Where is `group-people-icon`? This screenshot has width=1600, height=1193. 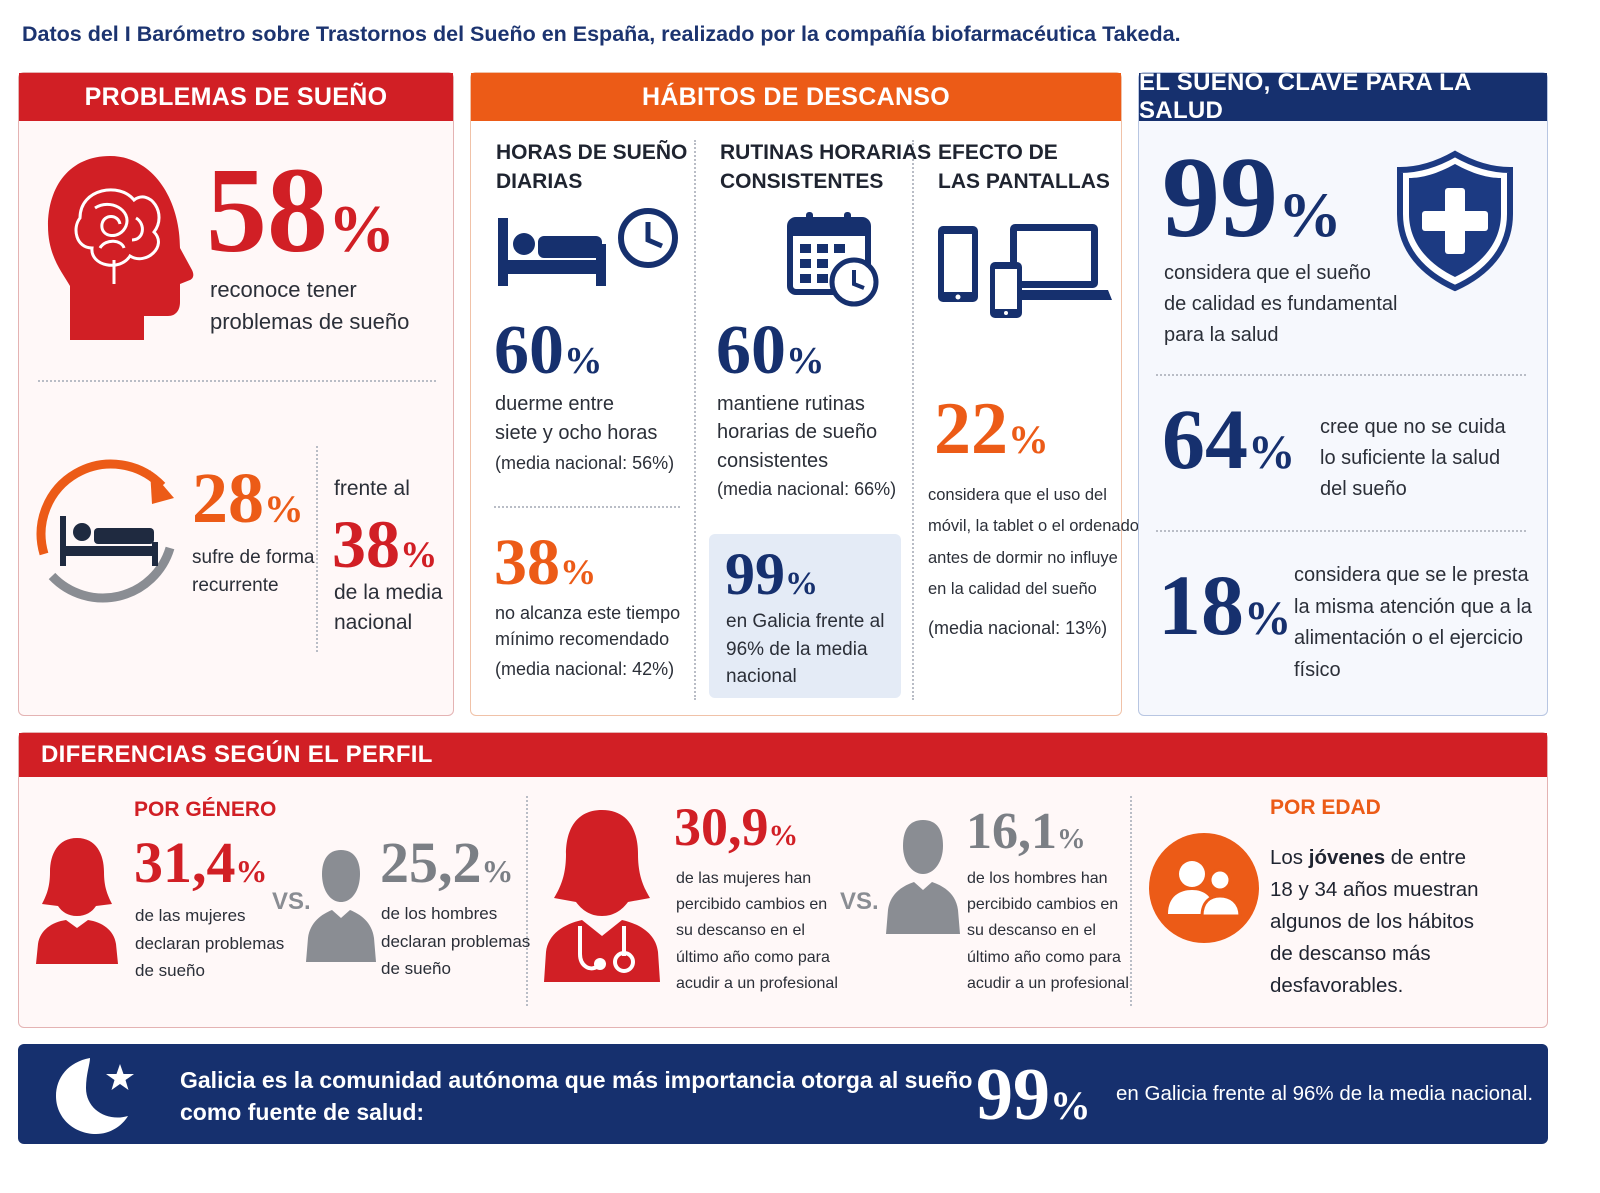
group-people-icon is located at coordinates (1204, 888).